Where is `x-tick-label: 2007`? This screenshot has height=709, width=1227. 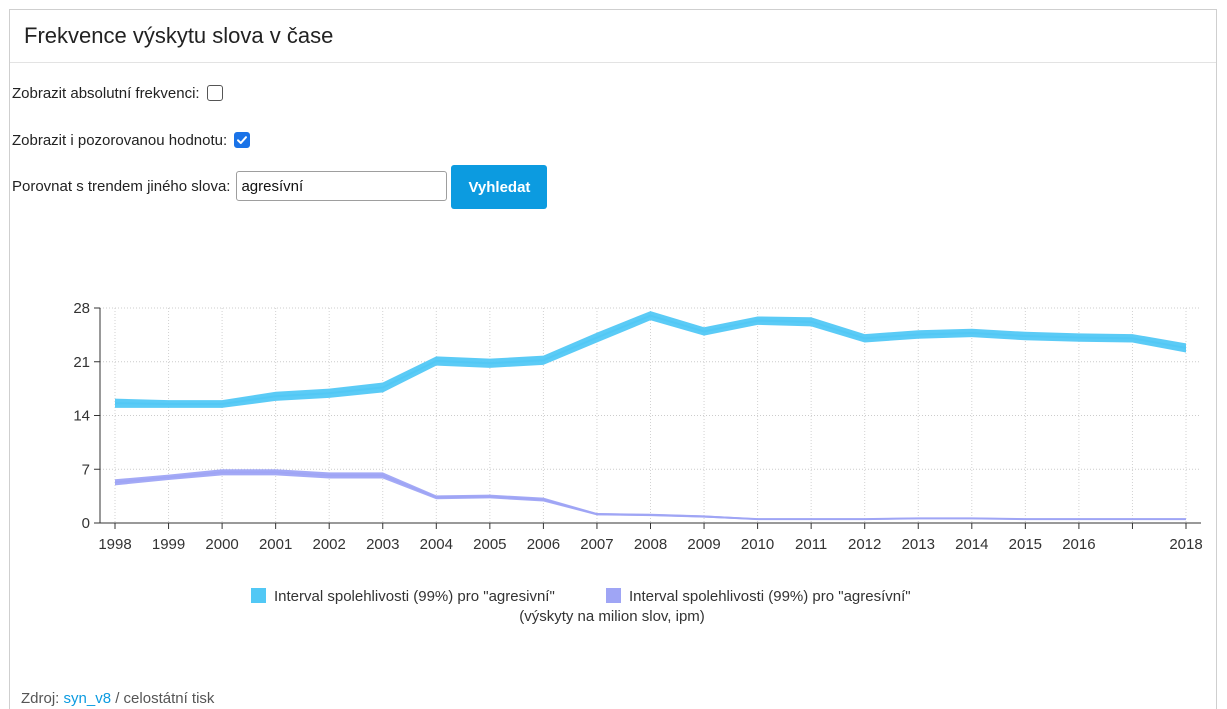 x-tick-label: 2007 is located at coordinates (596, 544).